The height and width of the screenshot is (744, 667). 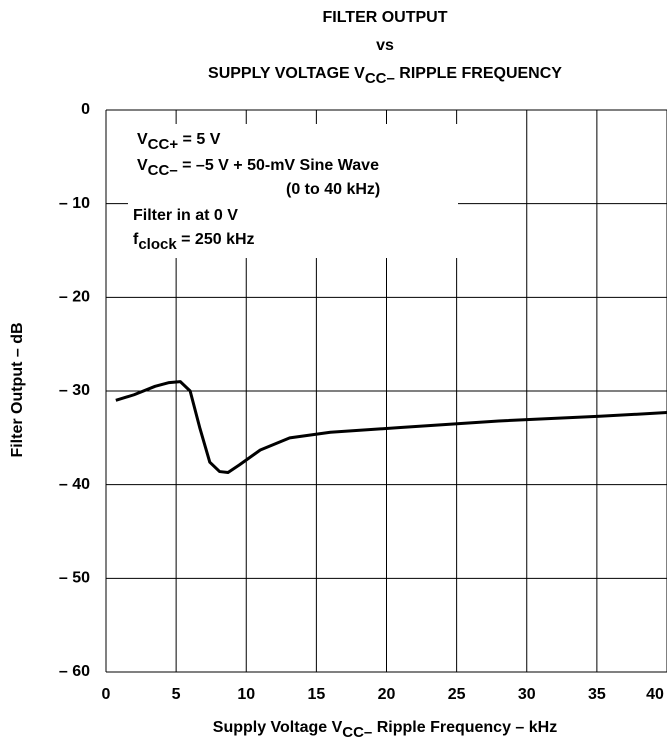 I want to click on chart-title-part: CC–, so click(x=380, y=78).